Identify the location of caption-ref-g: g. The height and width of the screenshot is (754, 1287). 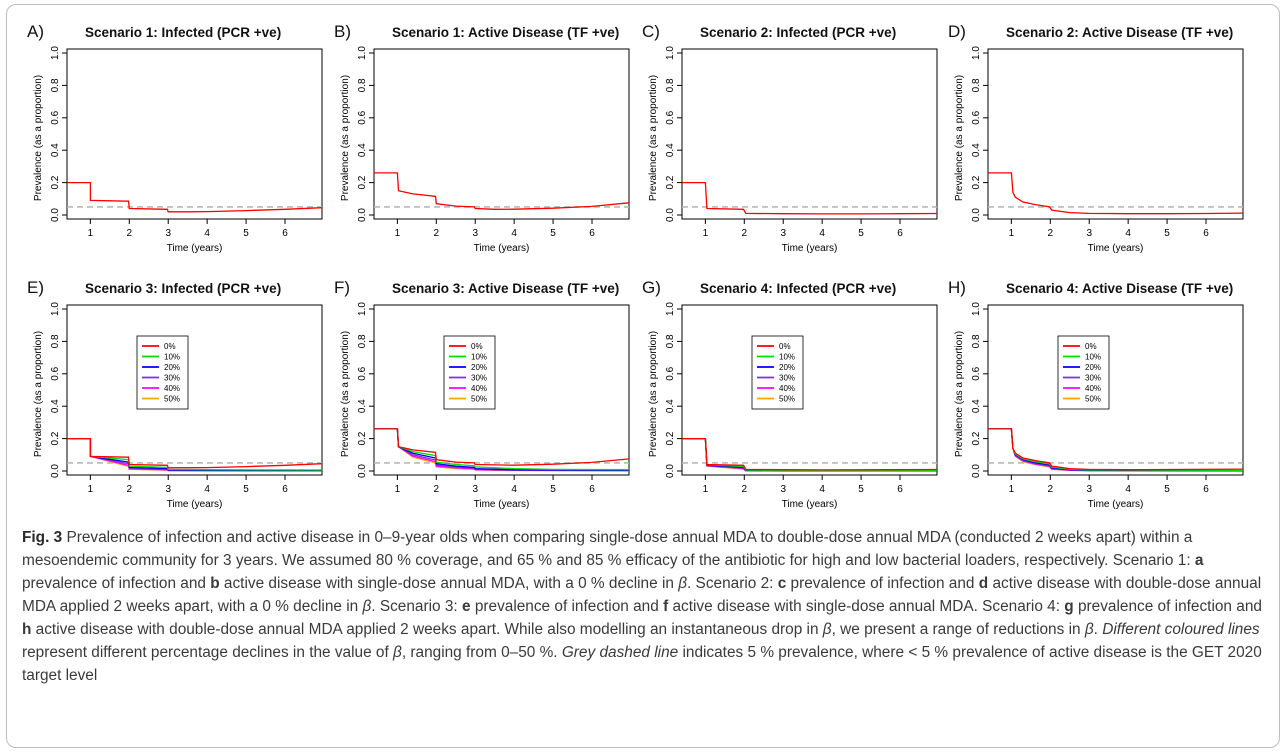
(1069, 606).